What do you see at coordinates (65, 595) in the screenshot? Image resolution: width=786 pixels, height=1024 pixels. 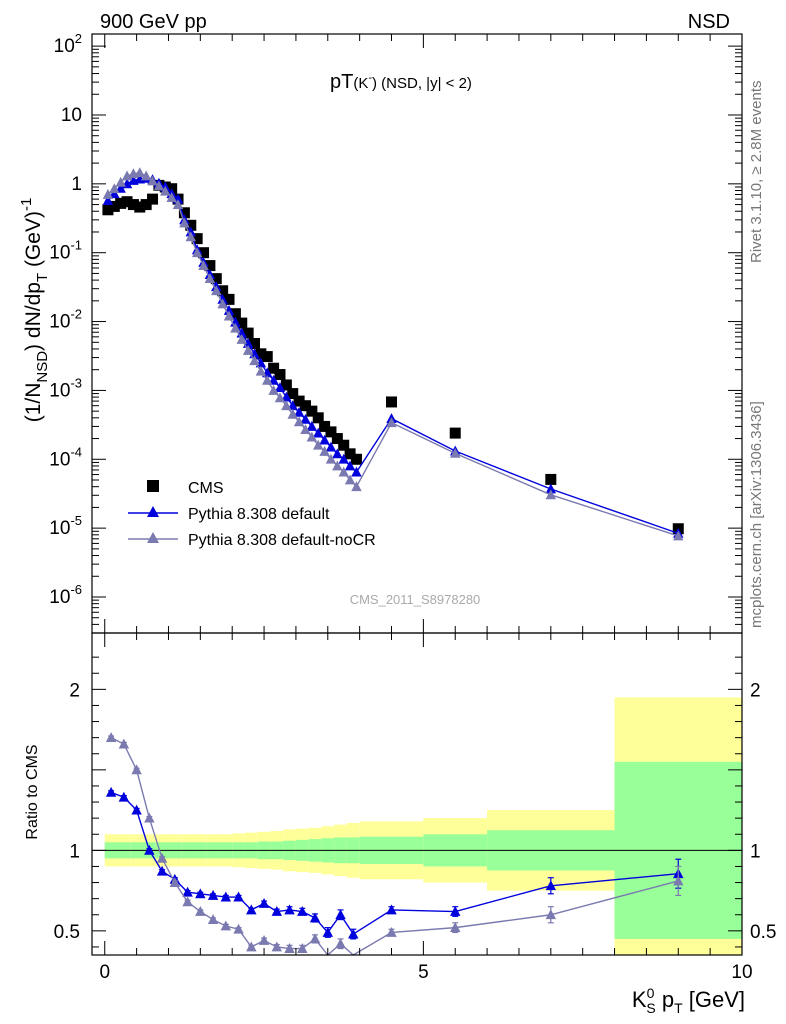 I see `y-tick-label: 10⁻⁶` at bounding box center [65, 595].